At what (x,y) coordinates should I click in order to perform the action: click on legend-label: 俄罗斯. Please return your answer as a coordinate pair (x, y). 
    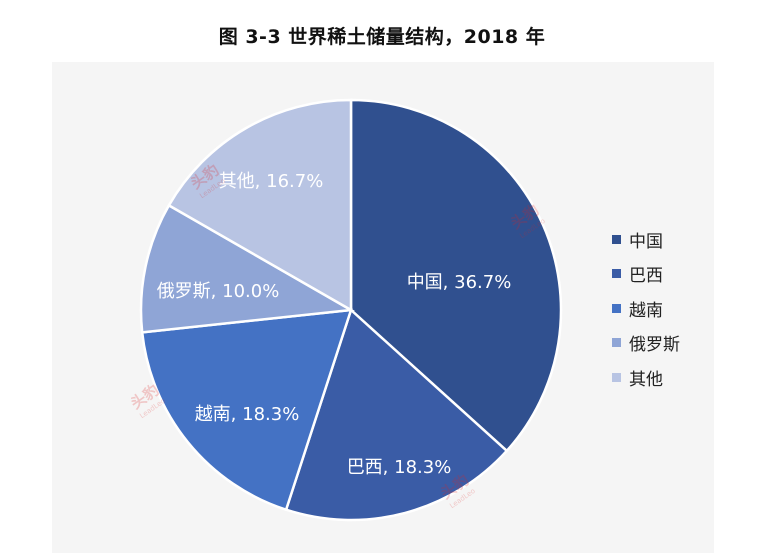
    Looking at the image, I should click on (654, 345).